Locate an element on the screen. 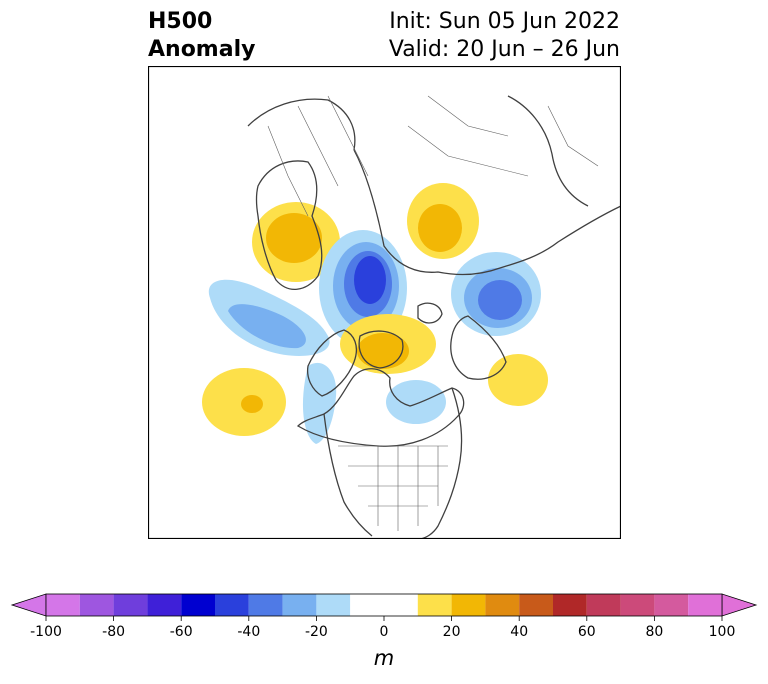  anomaly-positive-arctic-canada-core is located at coordinates (383, 351).